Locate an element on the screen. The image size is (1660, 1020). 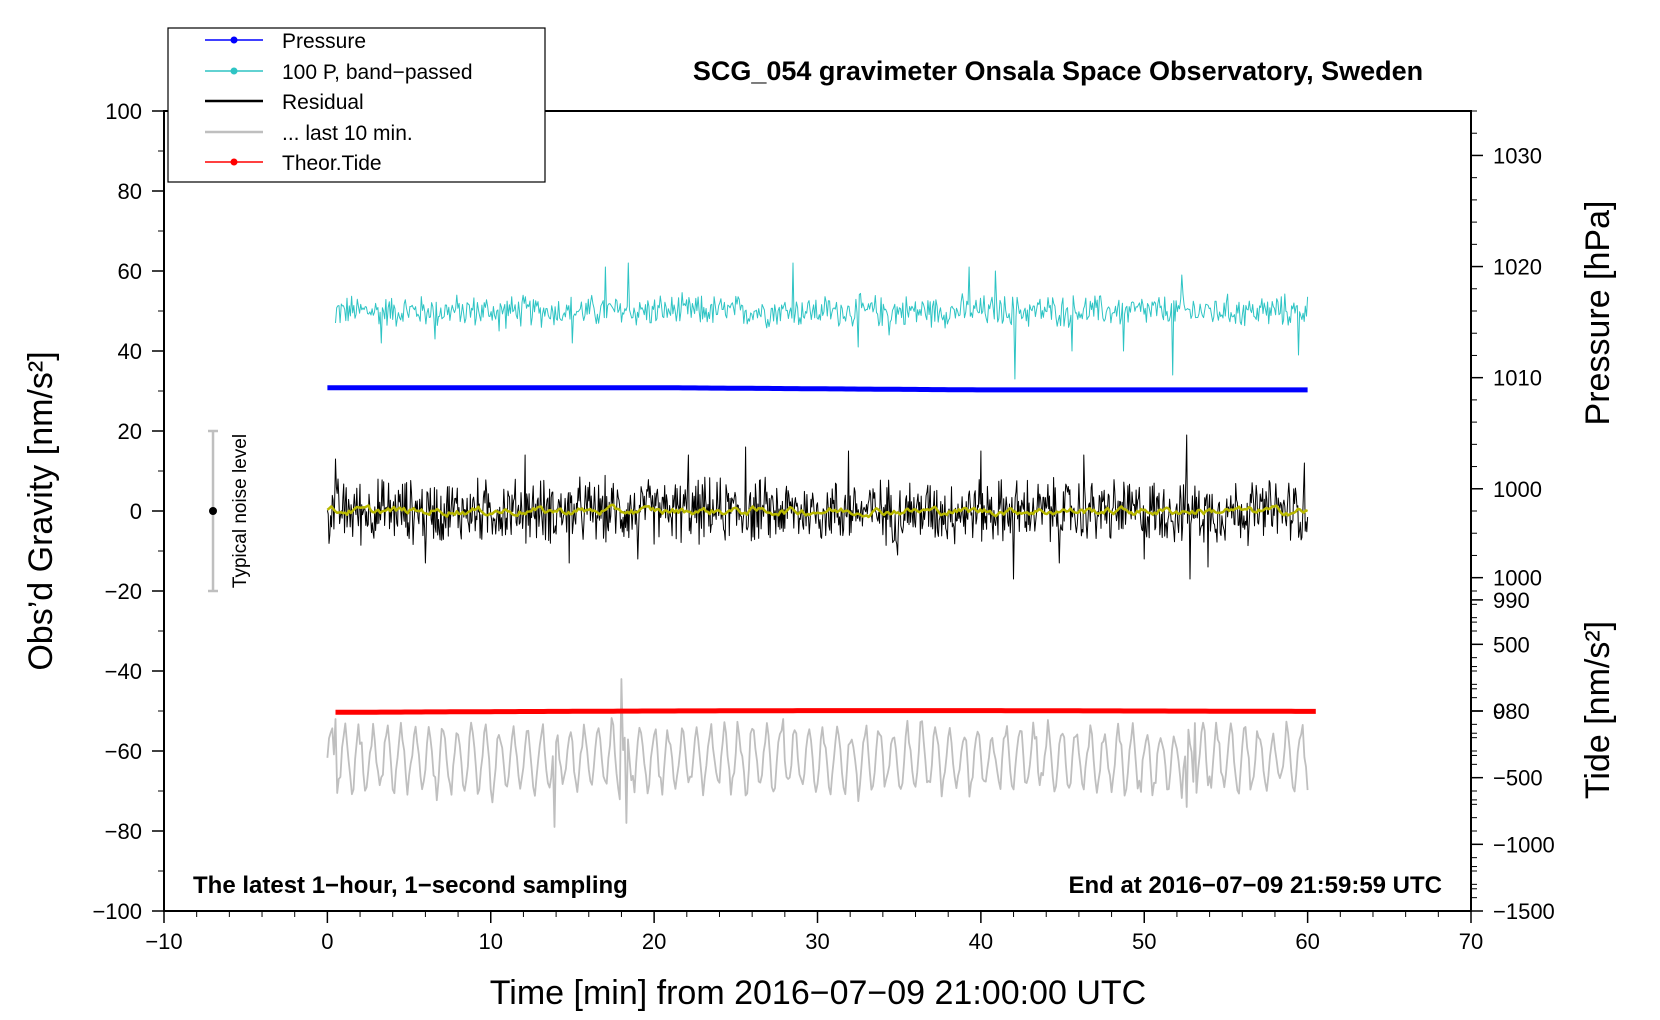
noise-bar is located at coordinates (213, 511).